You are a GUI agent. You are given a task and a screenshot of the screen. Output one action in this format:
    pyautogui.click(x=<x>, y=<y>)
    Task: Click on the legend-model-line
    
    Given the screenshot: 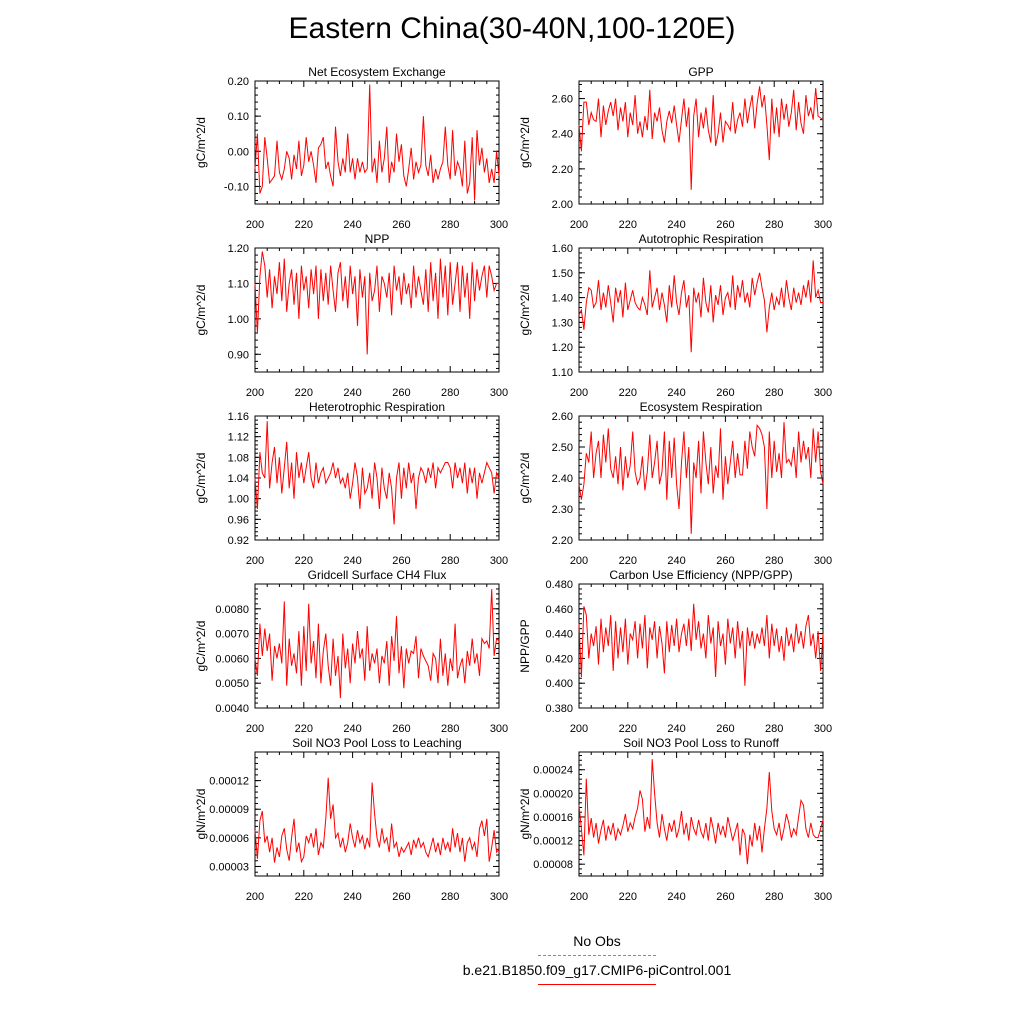 What is the action you would take?
    pyautogui.click(x=597, y=984)
    